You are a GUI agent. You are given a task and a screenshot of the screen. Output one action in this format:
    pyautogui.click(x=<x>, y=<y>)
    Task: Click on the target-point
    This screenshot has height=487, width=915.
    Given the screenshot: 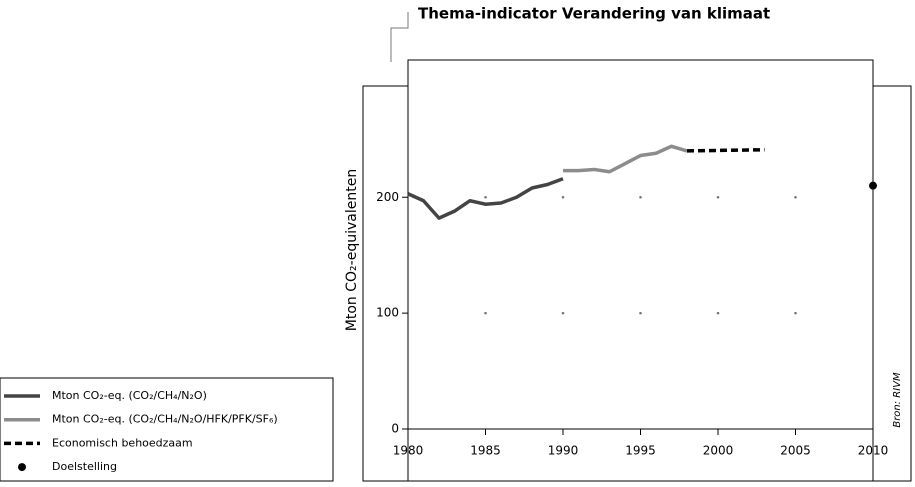 What is the action you would take?
    pyautogui.click(x=873, y=185)
    